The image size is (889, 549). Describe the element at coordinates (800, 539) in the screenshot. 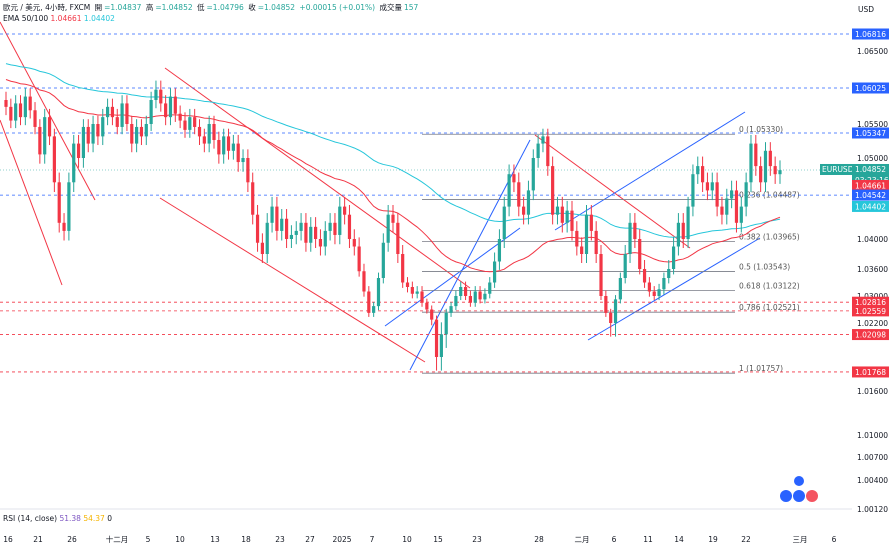

I see `x-tick-label: 三月` at that location.